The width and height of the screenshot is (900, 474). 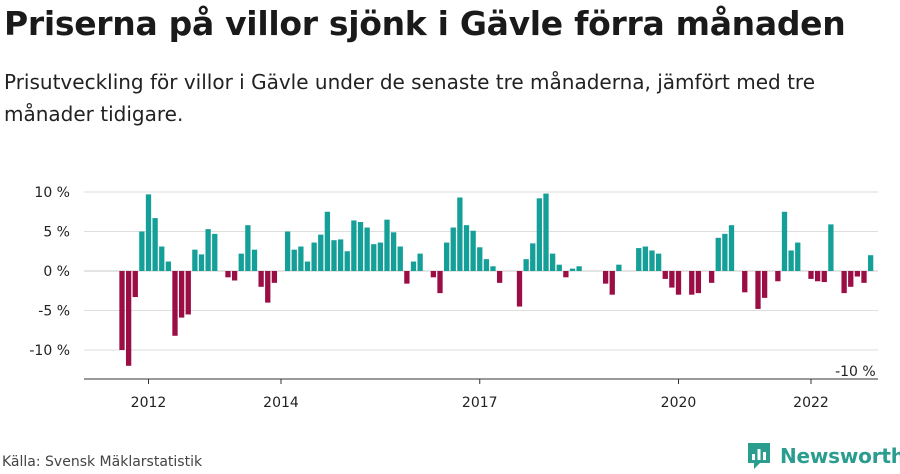 I want to click on brand-logo: Newsworthy, so click(x=823, y=456).